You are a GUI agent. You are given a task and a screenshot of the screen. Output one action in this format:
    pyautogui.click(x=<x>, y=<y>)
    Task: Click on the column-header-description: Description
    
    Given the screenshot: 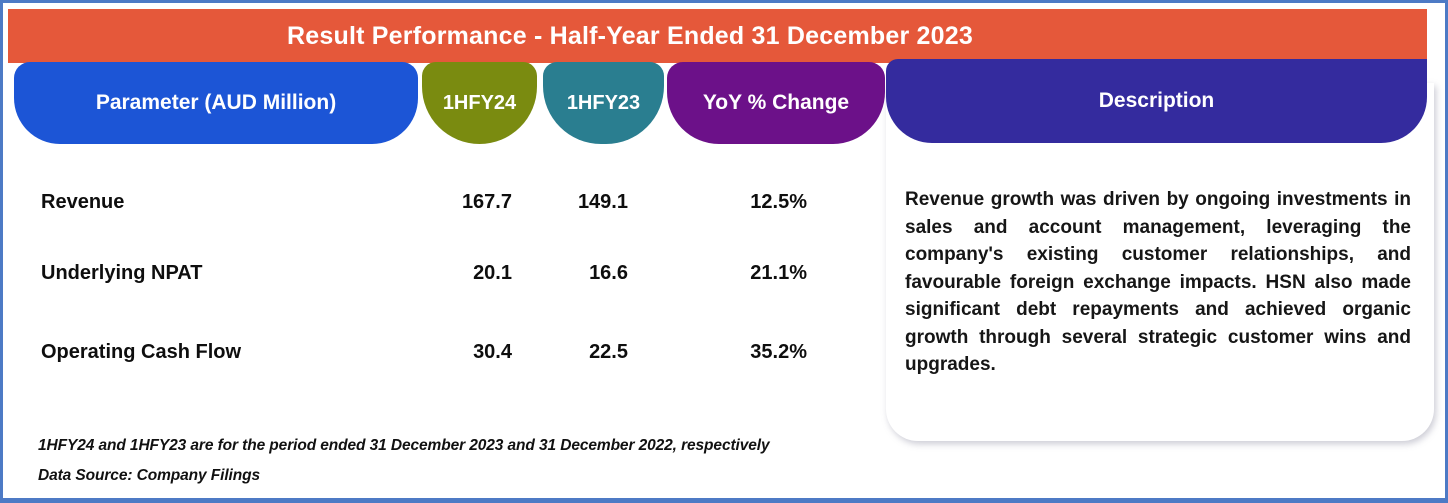 What is the action you would take?
    pyautogui.click(x=1156, y=101)
    